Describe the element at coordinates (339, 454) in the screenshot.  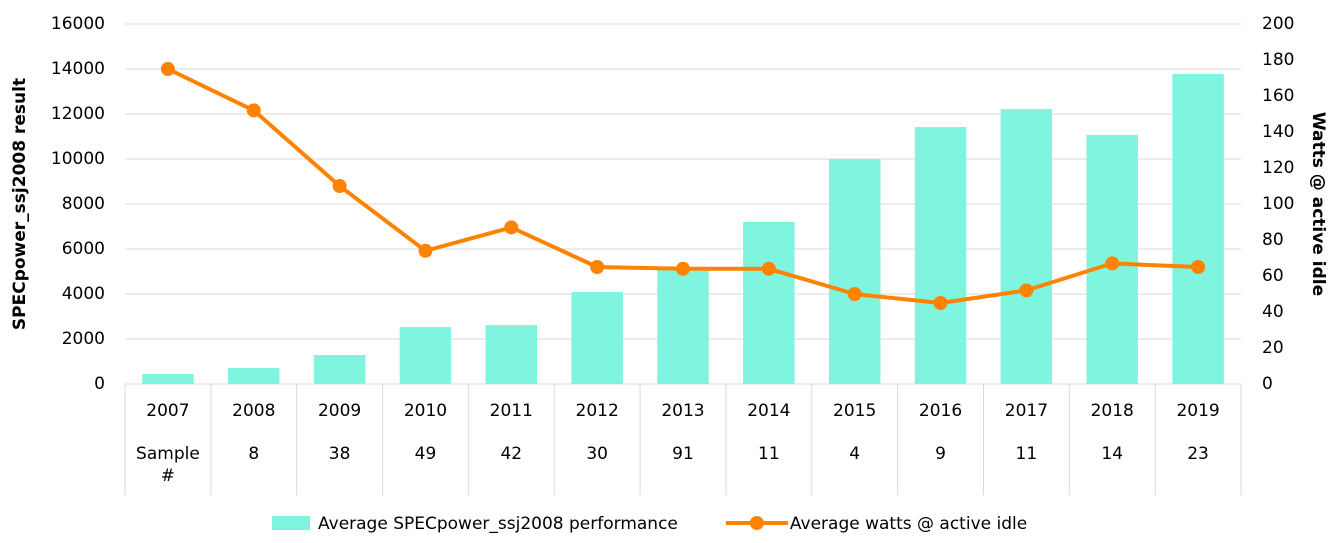
I see `sample-count: 38` at that location.